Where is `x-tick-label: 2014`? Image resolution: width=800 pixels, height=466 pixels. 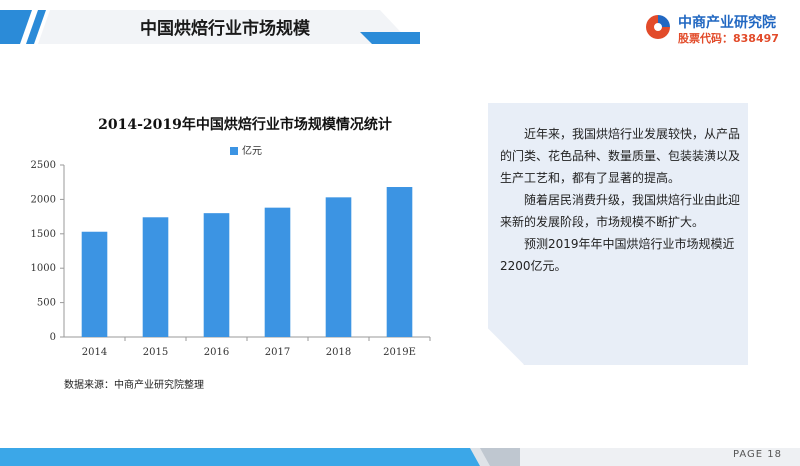 x-tick-label: 2014 is located at coordinates (94, 352).